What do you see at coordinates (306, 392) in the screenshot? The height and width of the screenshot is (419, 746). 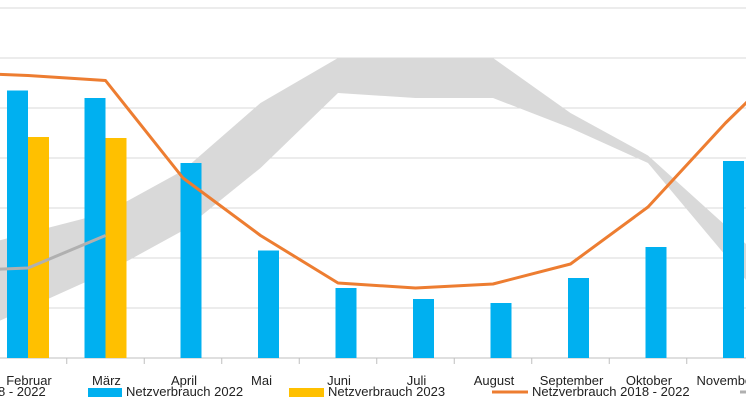 I see `legend-swatch-2023` at bounding box center [306, 392].